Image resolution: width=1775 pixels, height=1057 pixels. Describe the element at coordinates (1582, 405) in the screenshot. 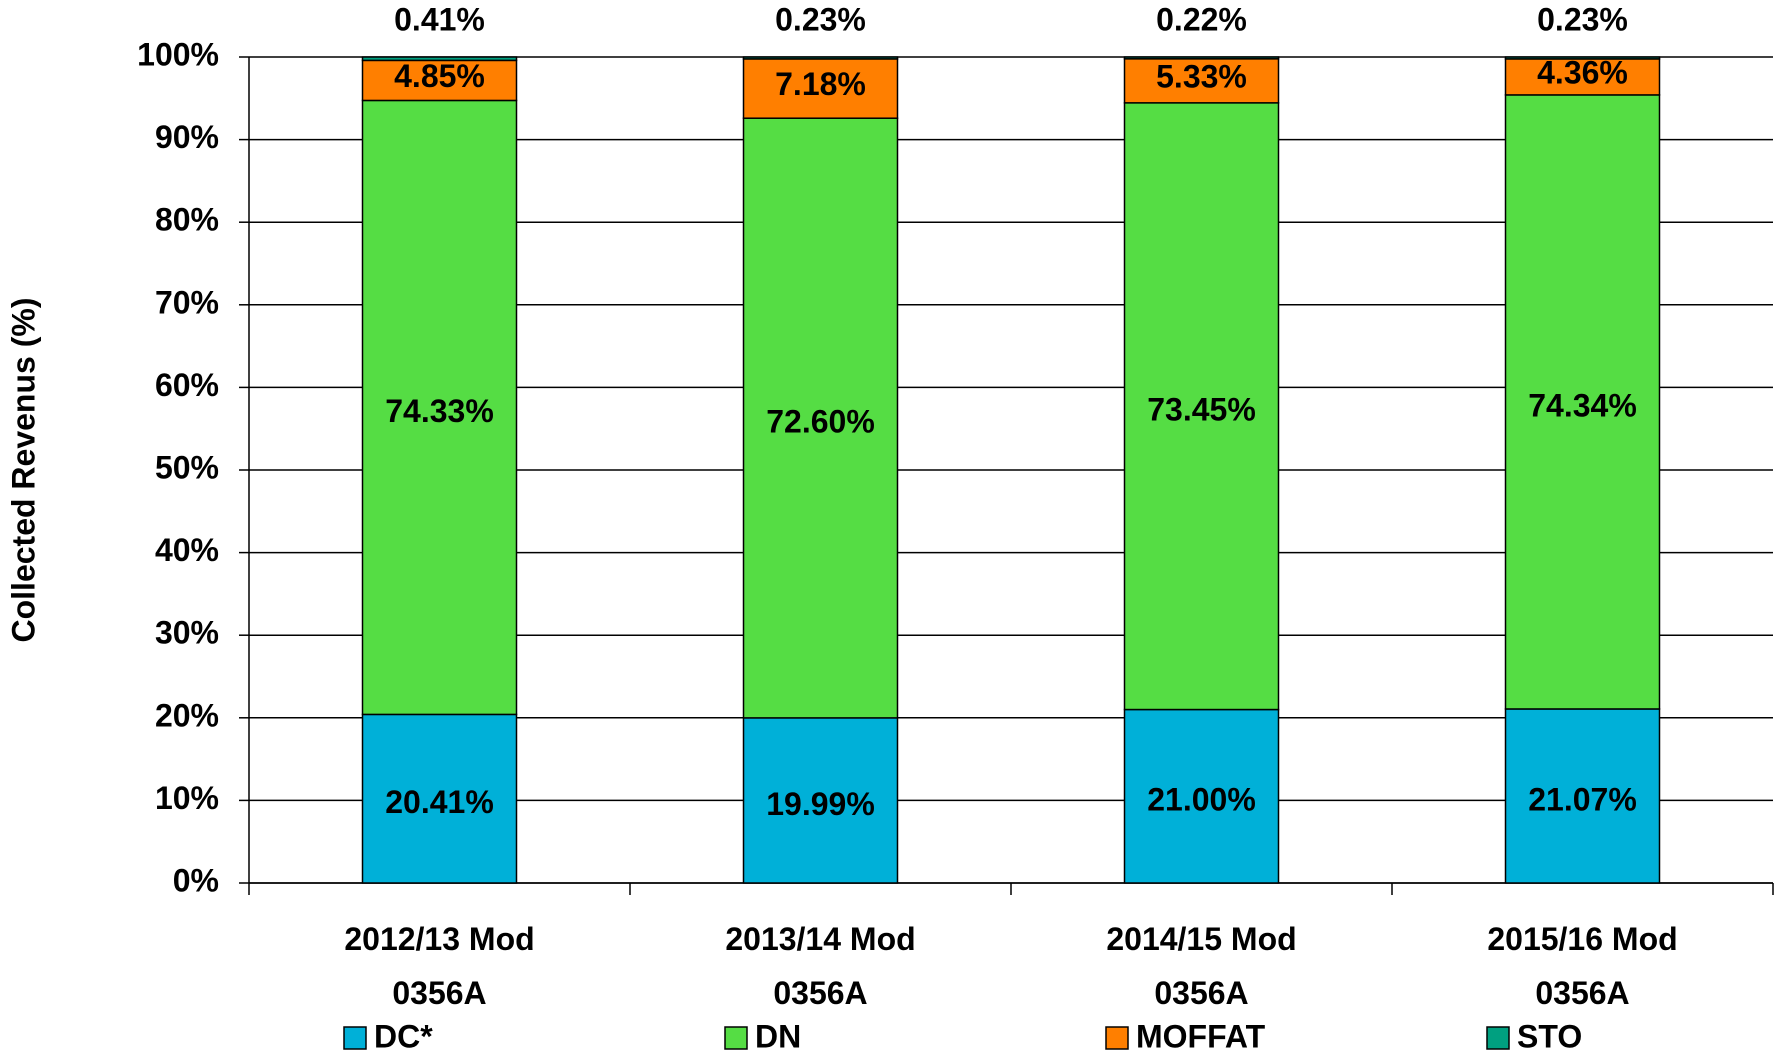

I see `value-label: 74.34%` at that location.